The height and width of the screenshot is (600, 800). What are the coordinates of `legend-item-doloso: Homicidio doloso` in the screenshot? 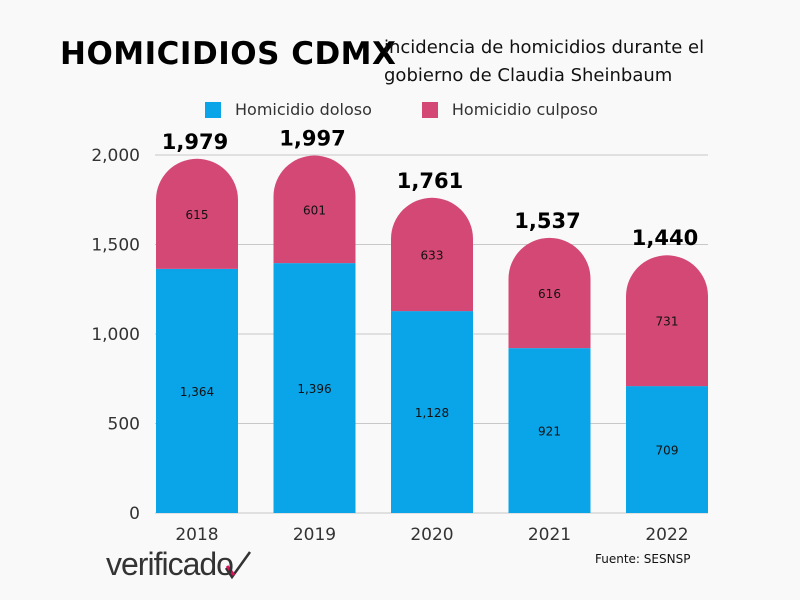 It's located at (288, 109).